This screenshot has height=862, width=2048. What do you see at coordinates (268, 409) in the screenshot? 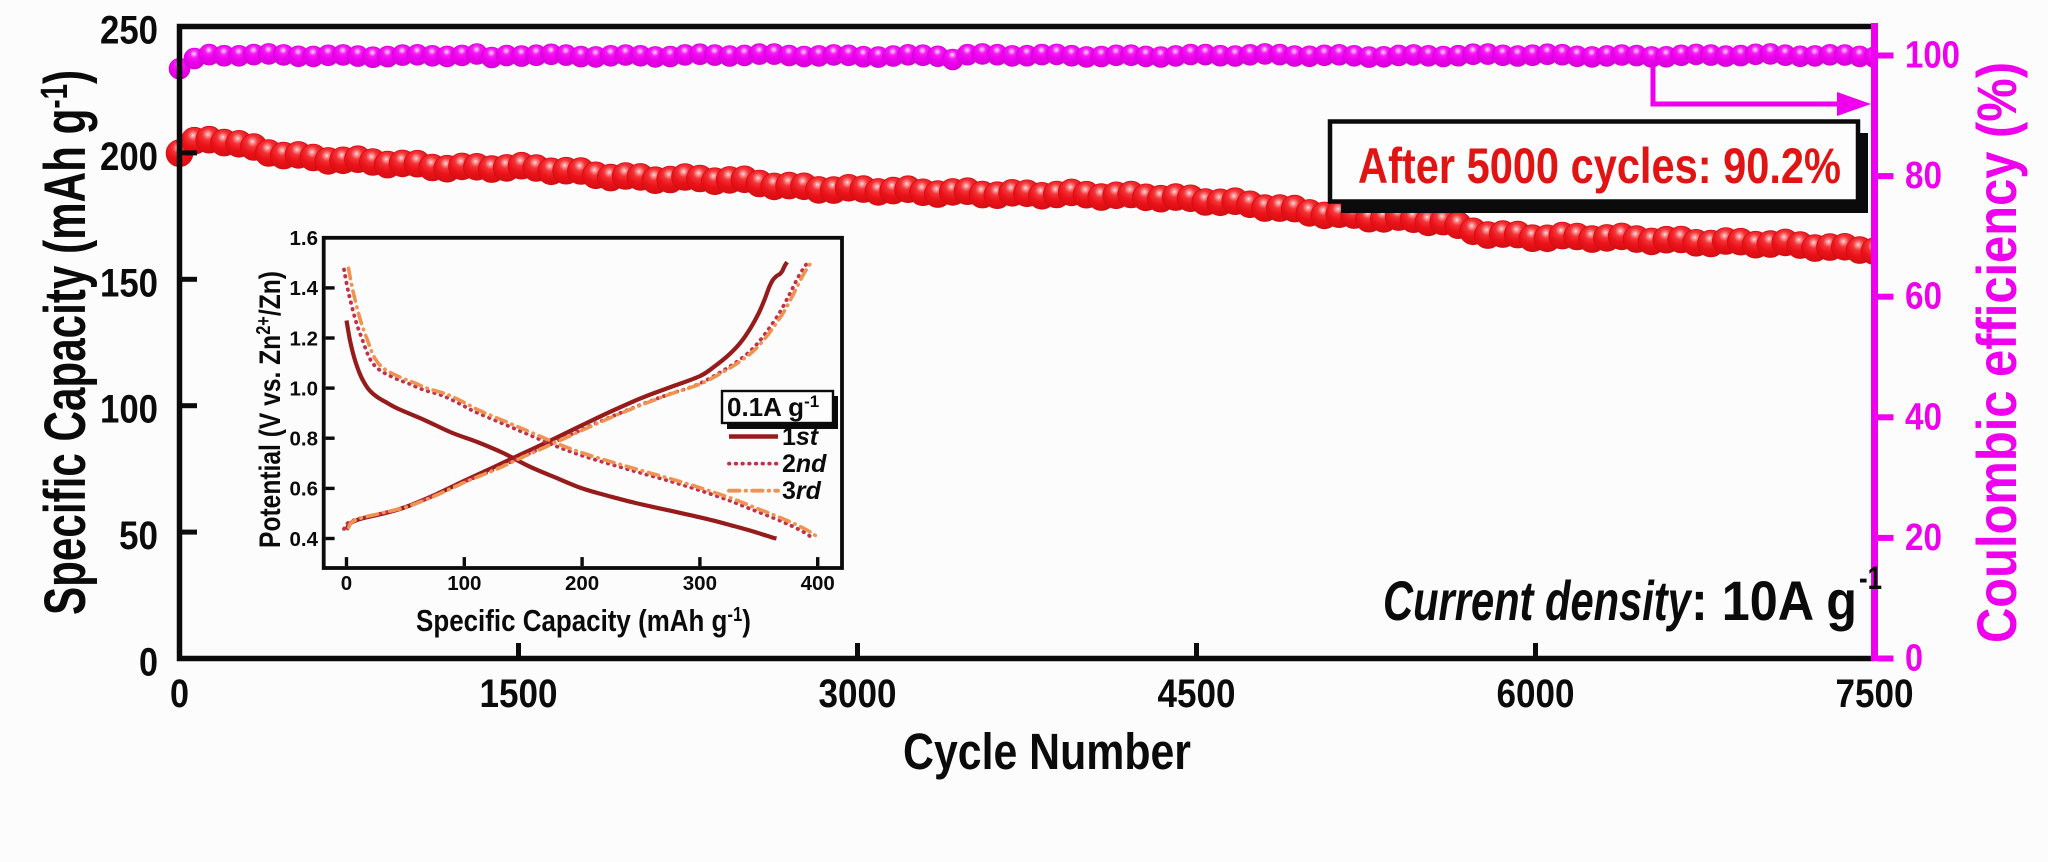
I see `svg-text: Potential (V vs. Zn2+/Zn)` at bounding box center [268, 409].